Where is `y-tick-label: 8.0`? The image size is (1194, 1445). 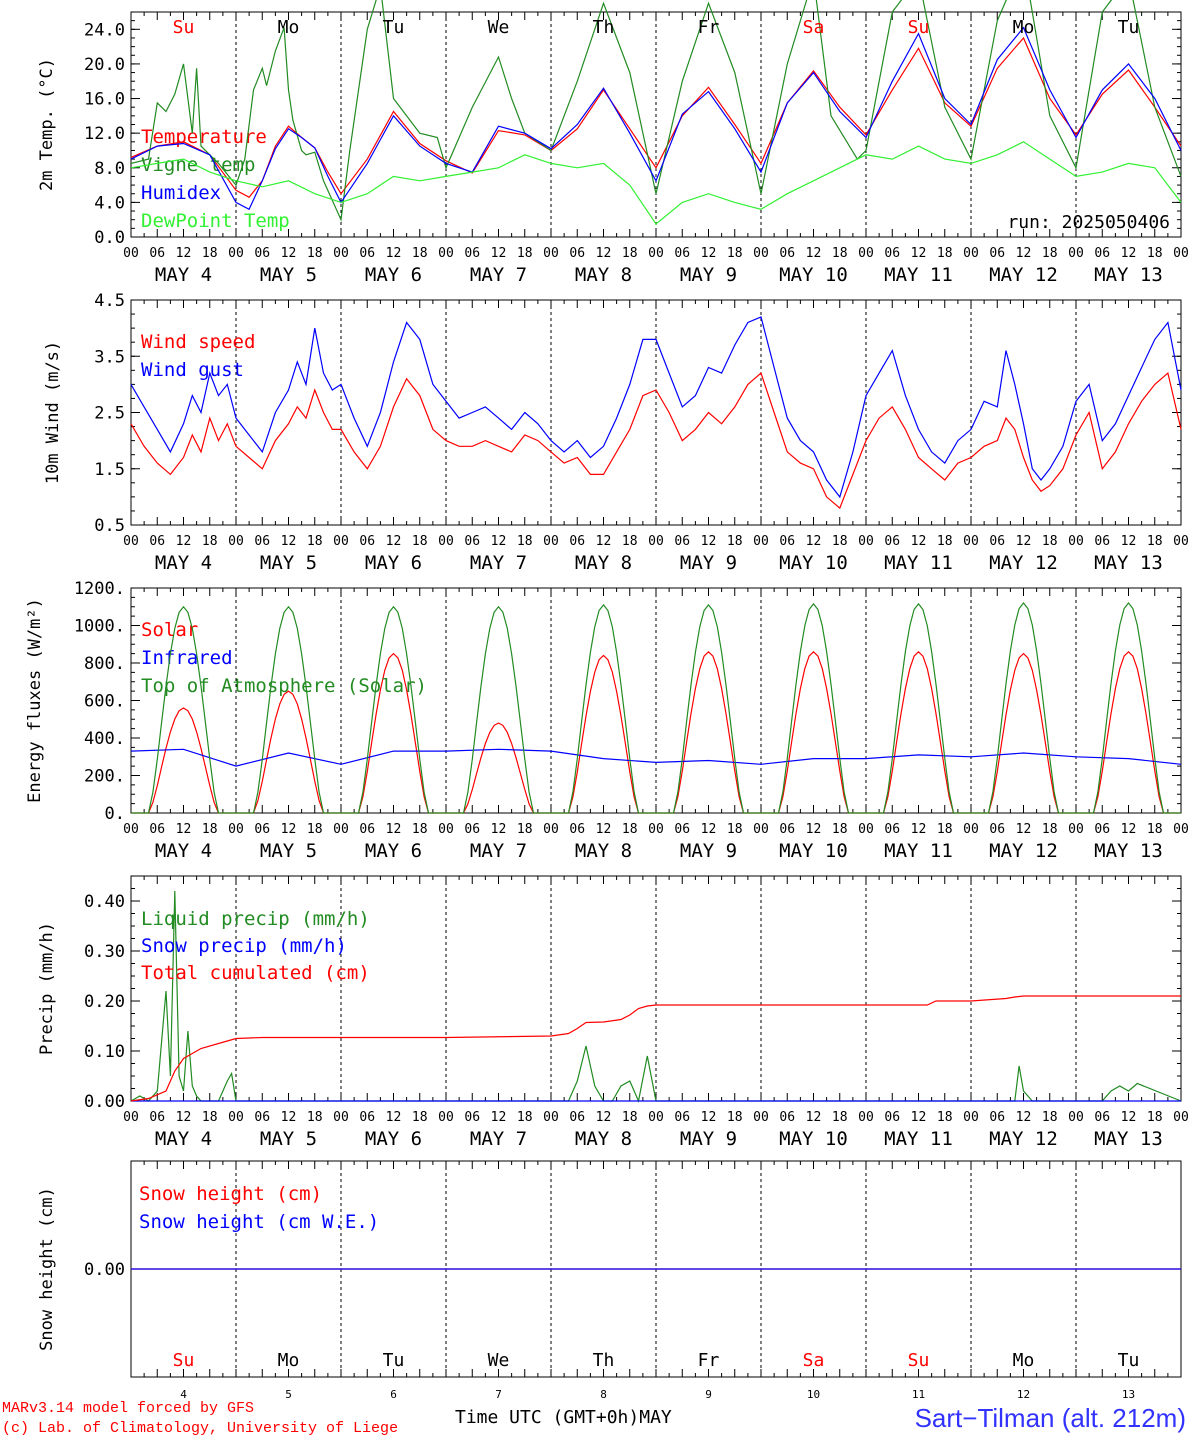
y-tick-label: 8.0 is located at coordinates (109, 169).